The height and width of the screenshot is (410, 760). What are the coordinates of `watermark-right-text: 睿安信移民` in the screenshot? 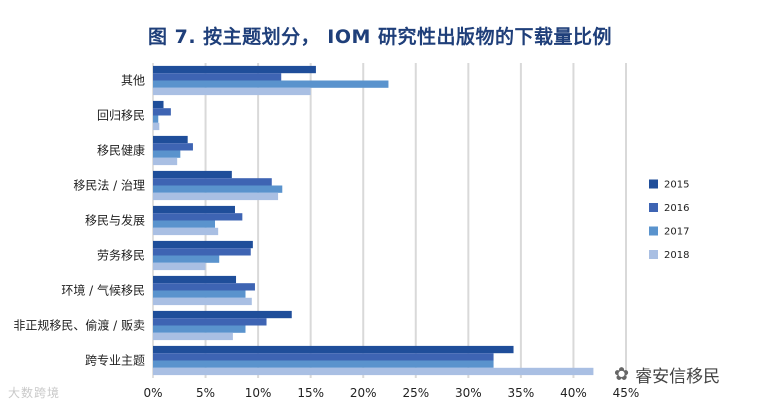 It's located at (678, 377).